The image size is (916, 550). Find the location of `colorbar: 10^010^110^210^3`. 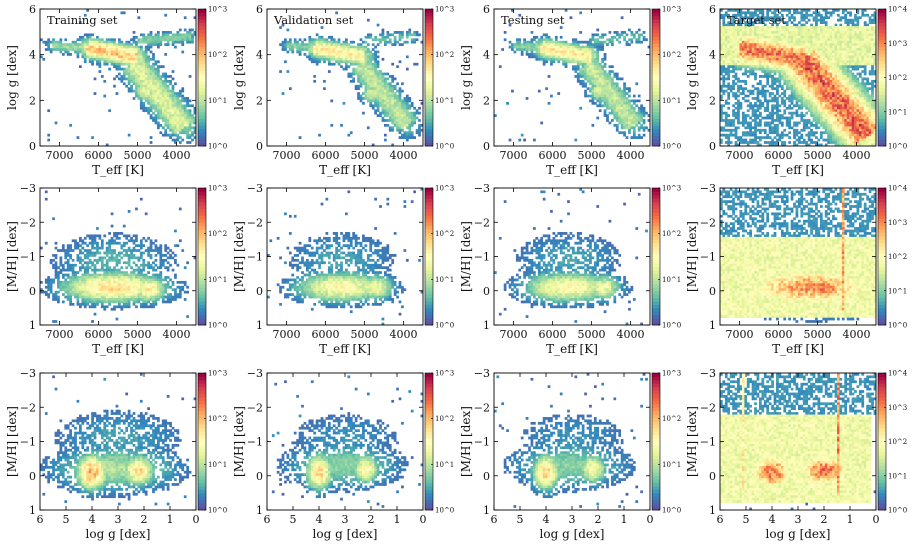

colorbar: 10^010^110^210^3 is located at coordinates (439, 78).